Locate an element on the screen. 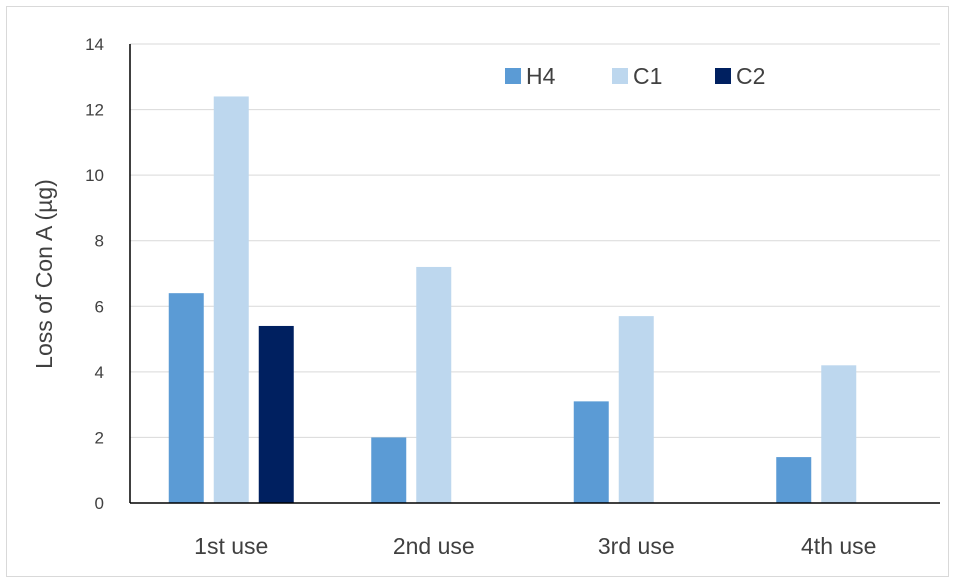 This screenshot has height=583, width=957. y-tick-label: 14 is located at coordinates (94, 44).